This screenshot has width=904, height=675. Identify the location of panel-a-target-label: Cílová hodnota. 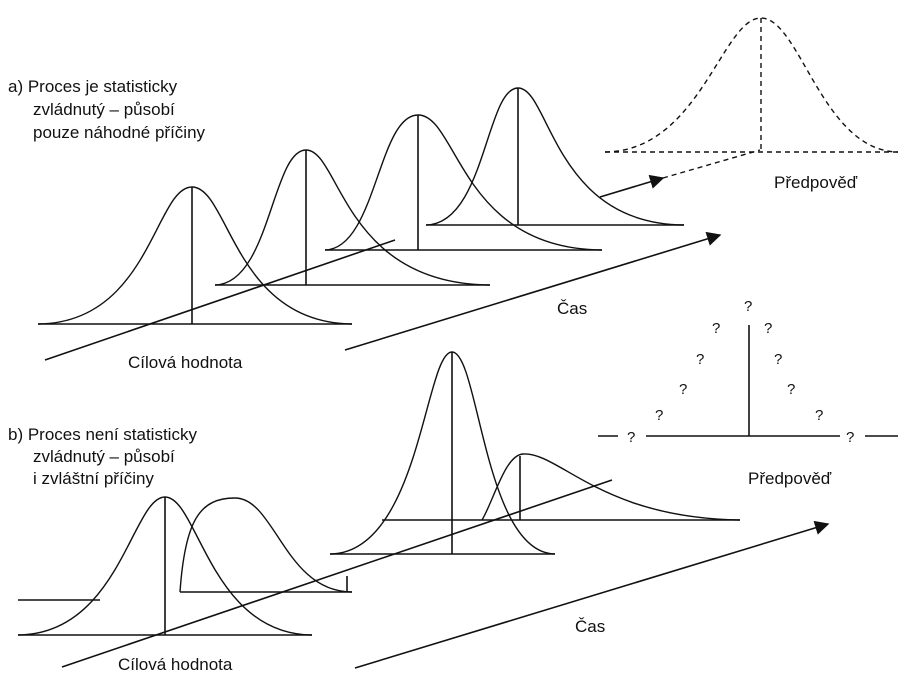
(185, 362).